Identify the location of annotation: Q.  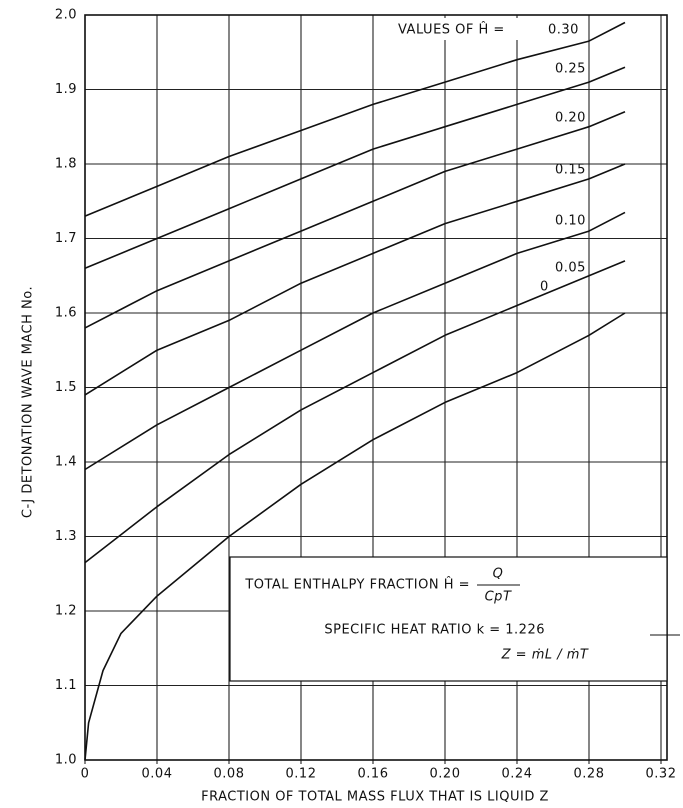
(498, 574).